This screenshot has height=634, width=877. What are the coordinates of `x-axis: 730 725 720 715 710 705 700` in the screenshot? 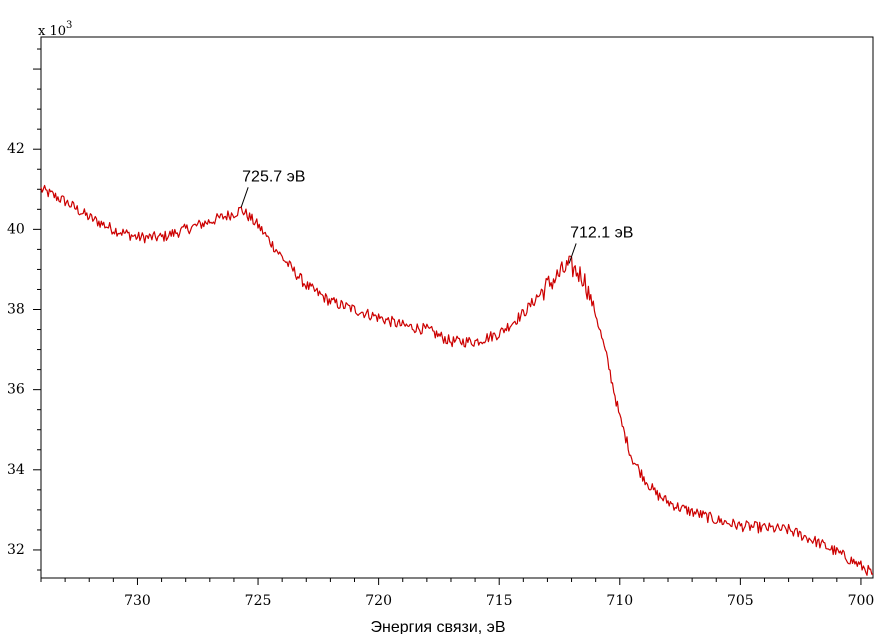 It's located at (457, 593).